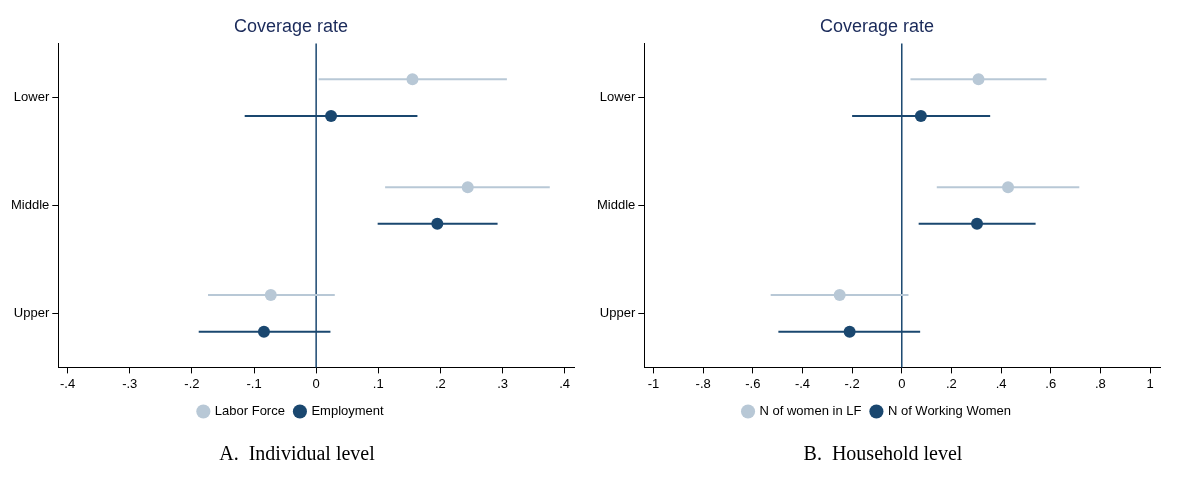 The height and width of the screenshot is (484, 1181). What do you see at coordinates (1150, 383) in the screenshot?
I see `x-tick-label: 1` at bounding box center [1150, 383].